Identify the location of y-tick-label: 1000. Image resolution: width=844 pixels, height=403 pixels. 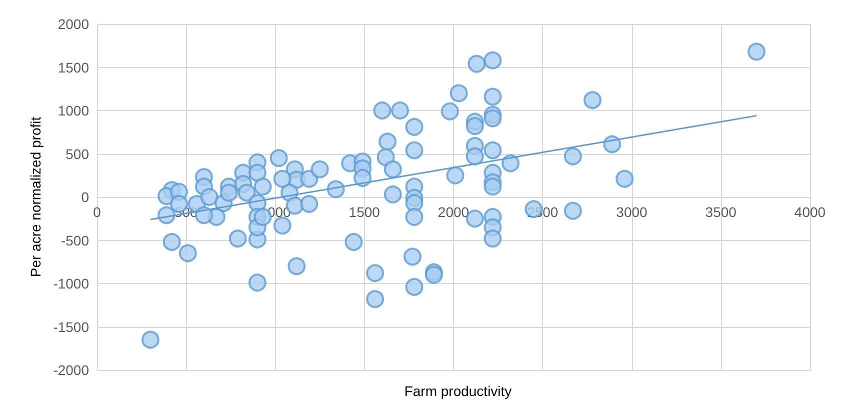
(74, 110).